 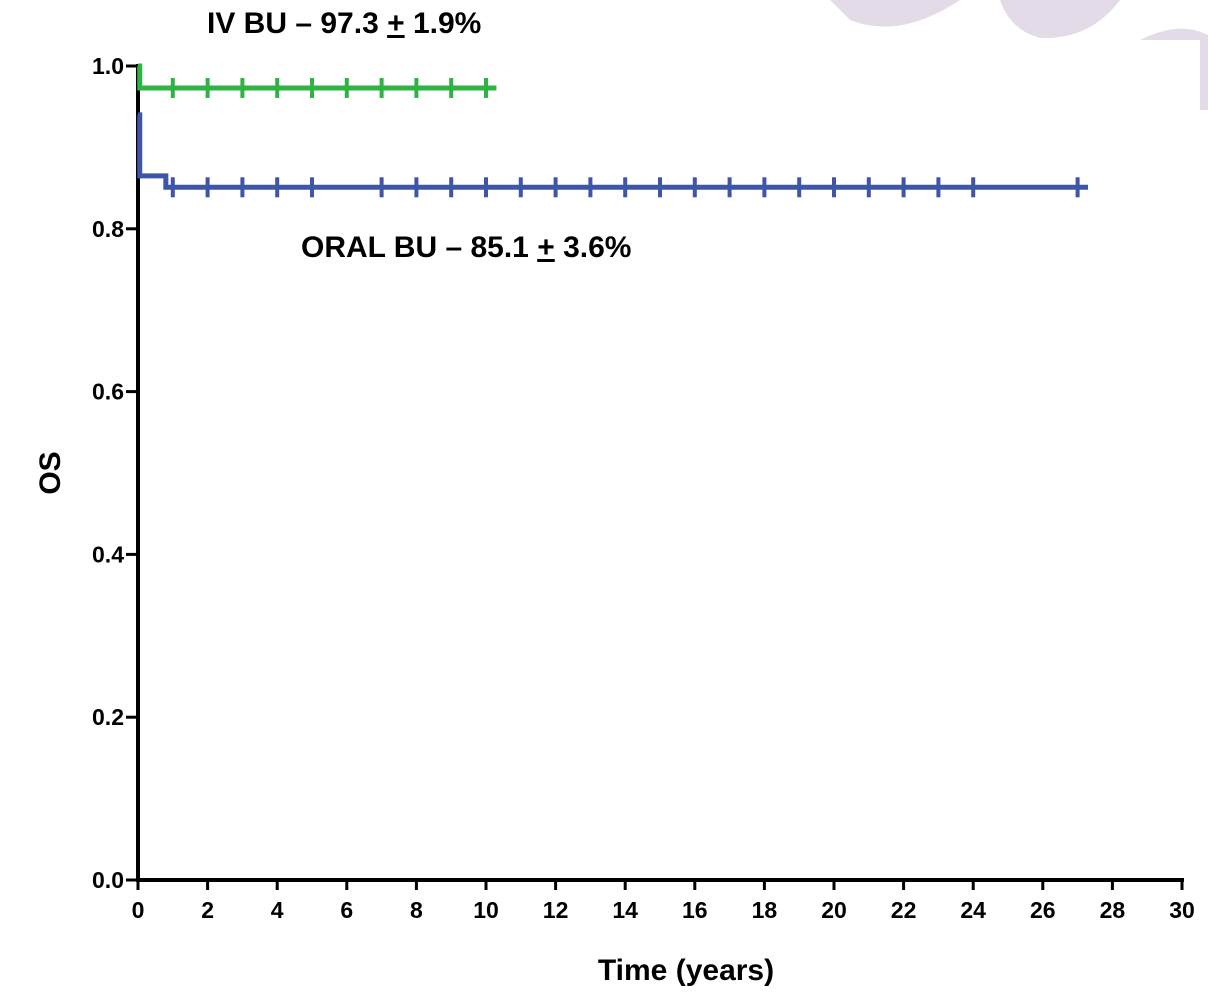 What do you see at coordinates (1043, 910) in the screenshot?
I see `x-tick-label-26: 26` at bounding box center [1043, 910].